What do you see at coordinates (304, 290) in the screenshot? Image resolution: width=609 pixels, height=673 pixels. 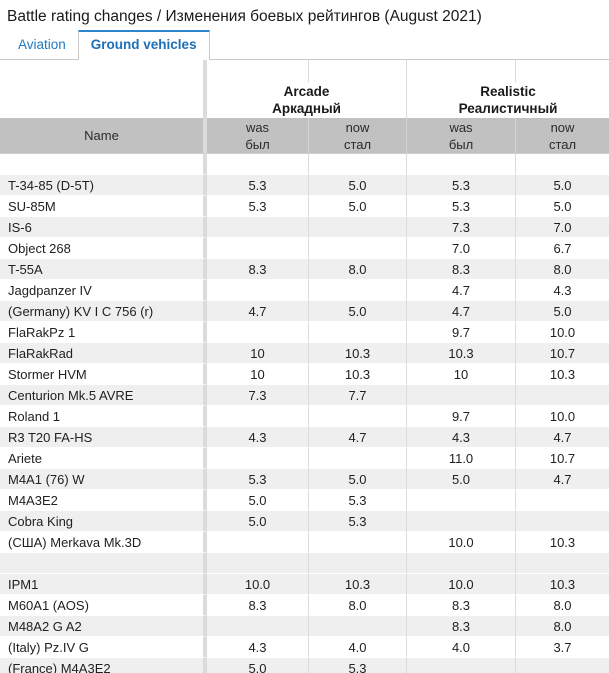 I see `table-row: Jagdpanzer IV 4.7 4.3` at bounding box center [304, 290].